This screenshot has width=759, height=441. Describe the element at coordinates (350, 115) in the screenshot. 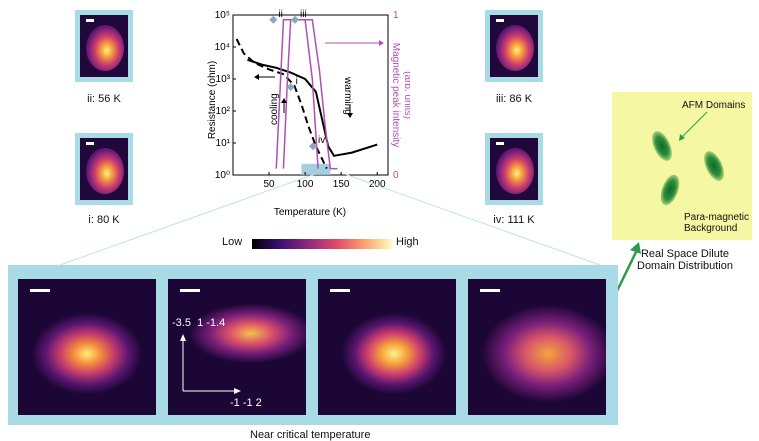

I see `warming-arrowhead` at that location.